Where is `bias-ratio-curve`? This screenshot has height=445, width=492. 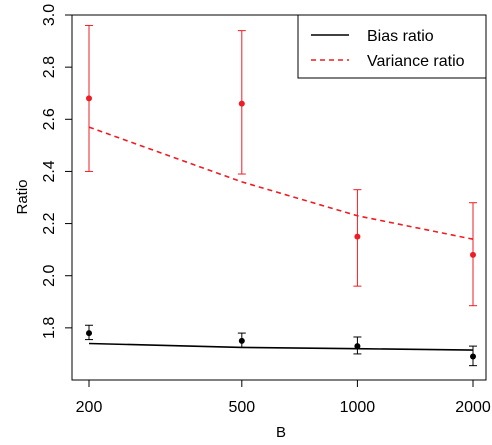
bias-ratio-curve is located at coordinates (281, 346).